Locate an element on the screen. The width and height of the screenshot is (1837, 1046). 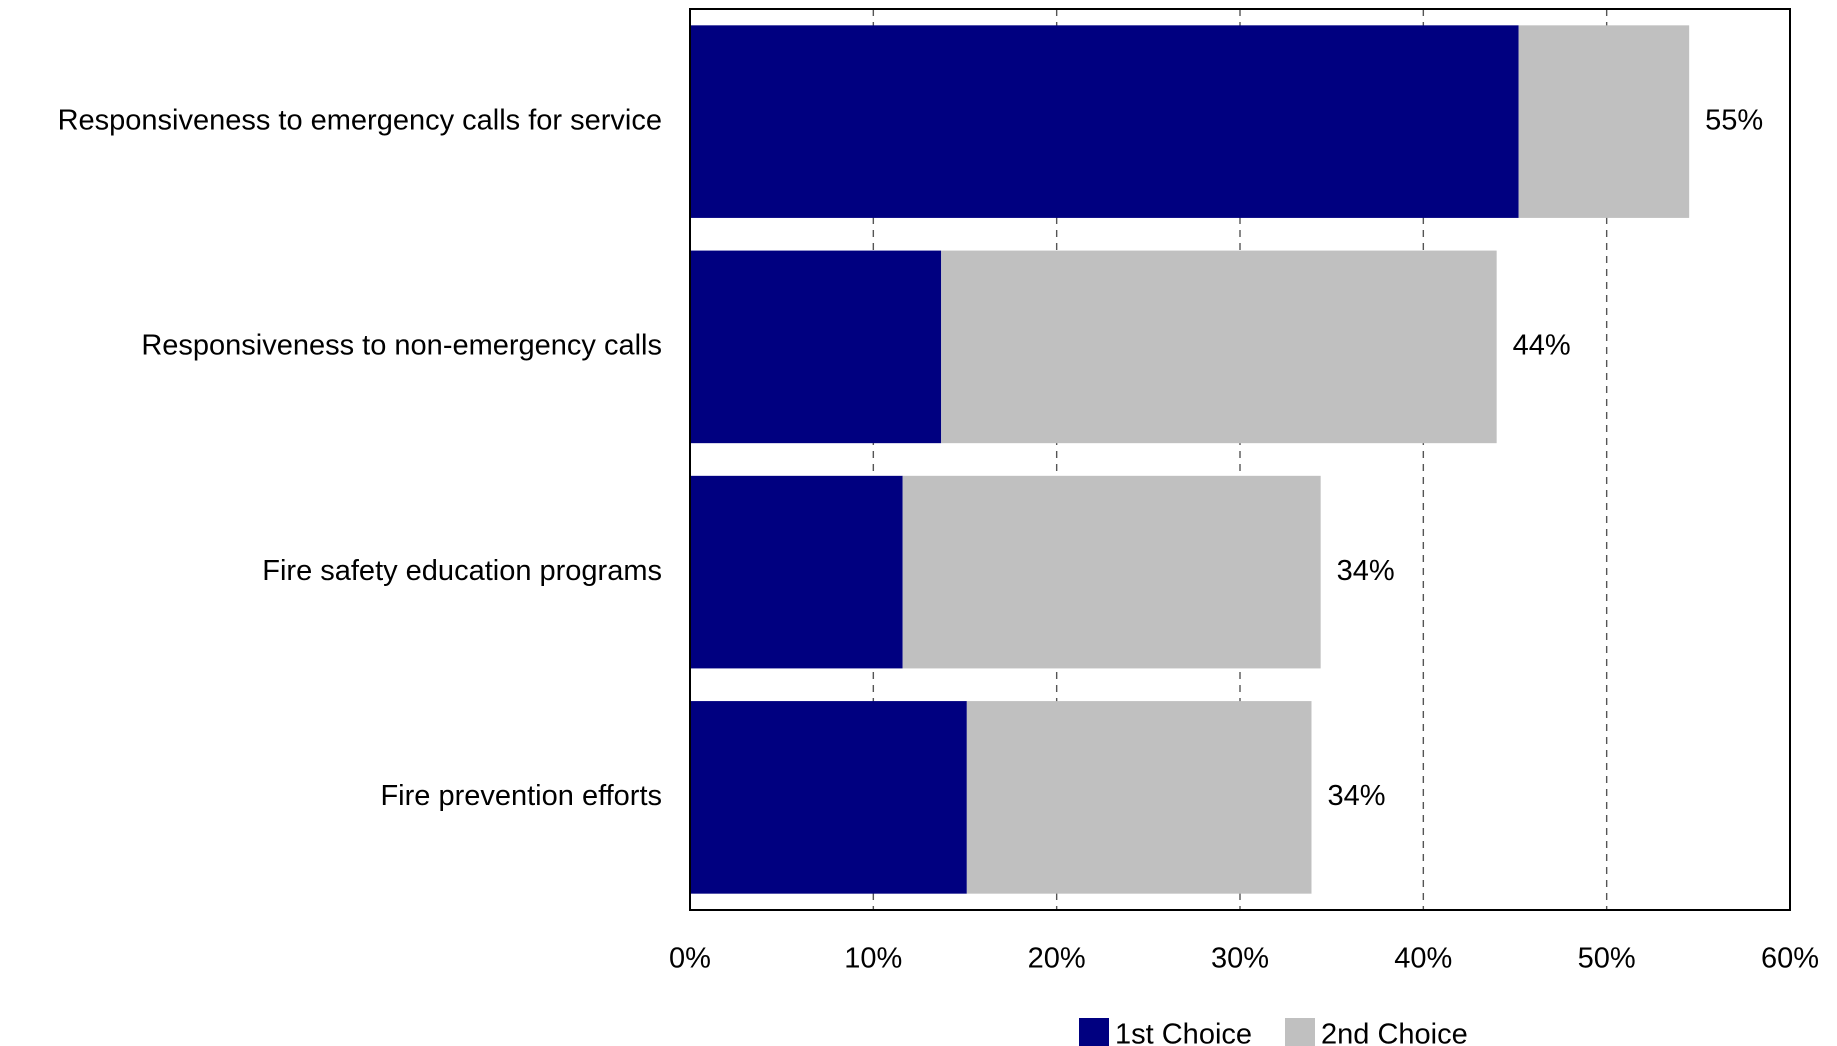
data-label-1: 44% is located at coordinates (1542, 346).